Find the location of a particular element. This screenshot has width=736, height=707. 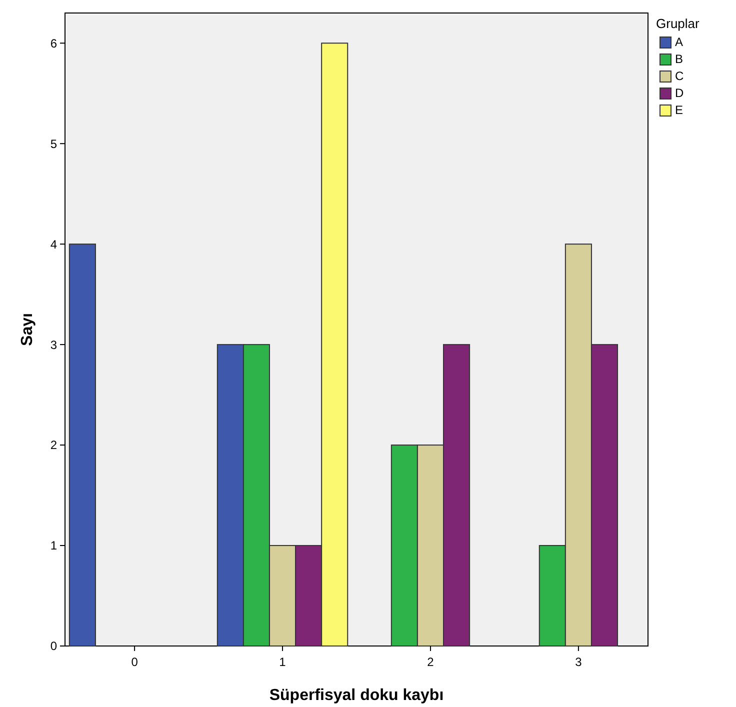

x-tick-label: 2 is located at coordinates (430, 662).